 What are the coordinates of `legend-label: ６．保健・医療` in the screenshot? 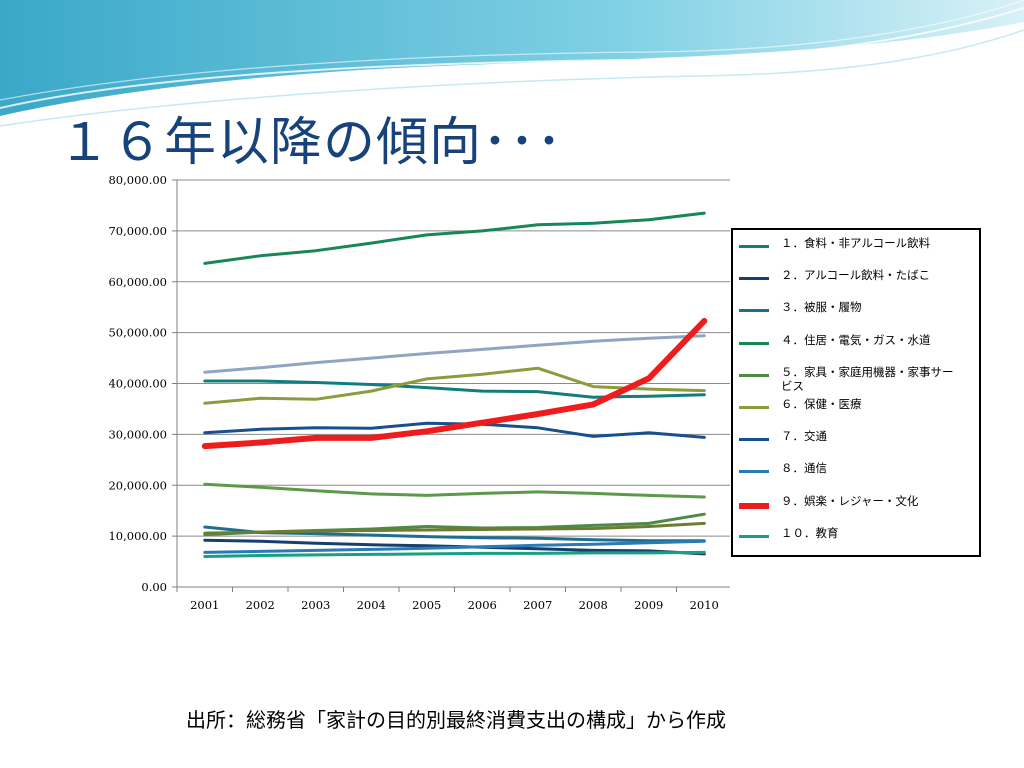 It's located at (821, 404).